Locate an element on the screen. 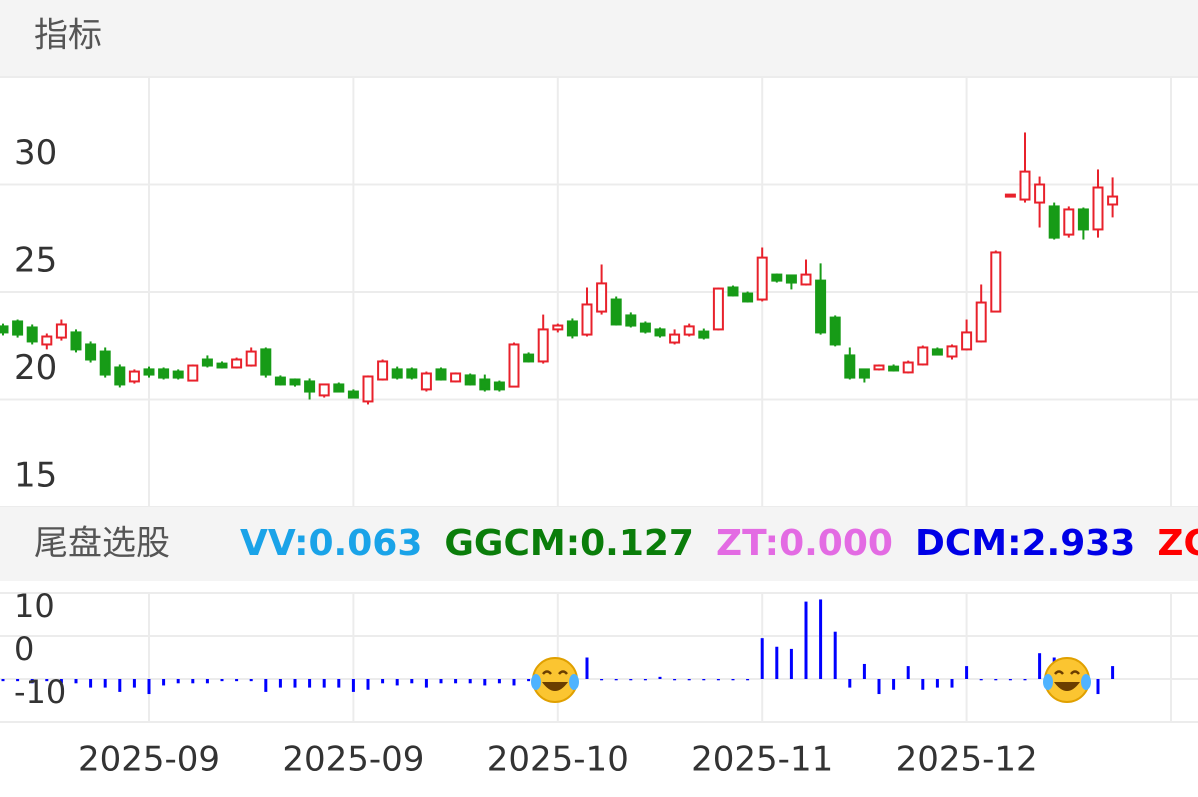  y-tick-label: 0 is located at coordinates (24, 649).